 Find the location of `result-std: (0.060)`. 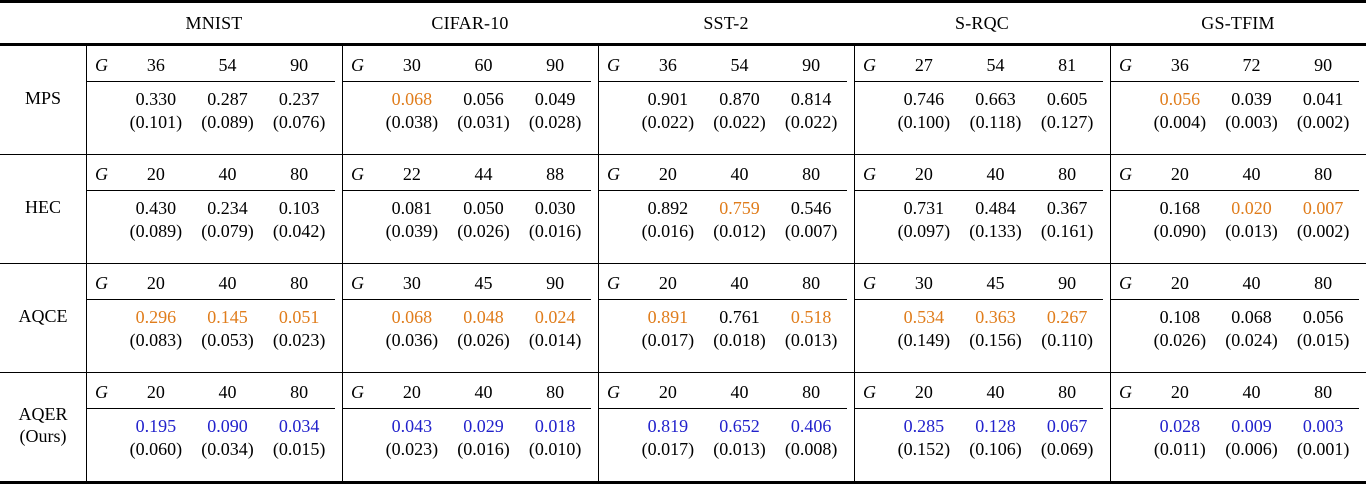

result-std: (0.060) is located at coordinates (156, 448).